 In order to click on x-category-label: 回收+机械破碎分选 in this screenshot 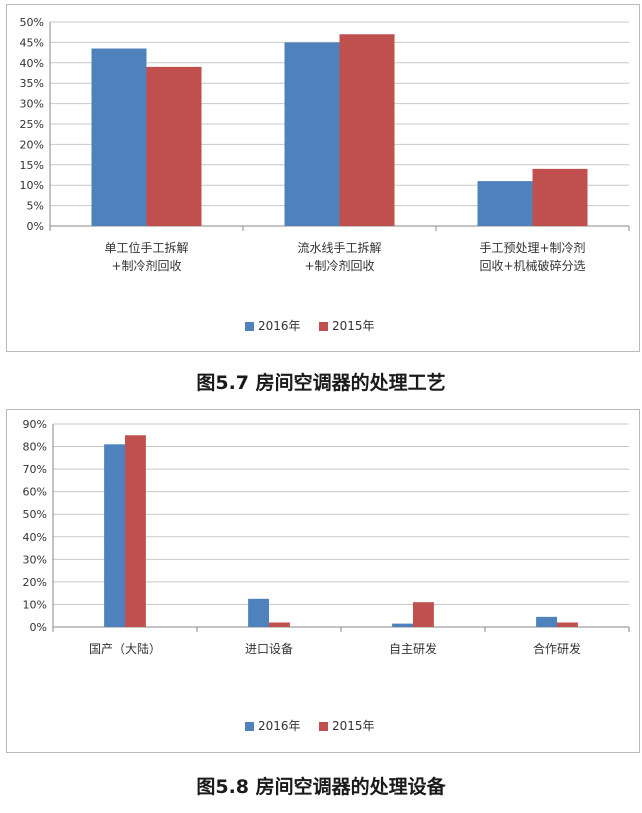, I will do `click(532, 265)`.